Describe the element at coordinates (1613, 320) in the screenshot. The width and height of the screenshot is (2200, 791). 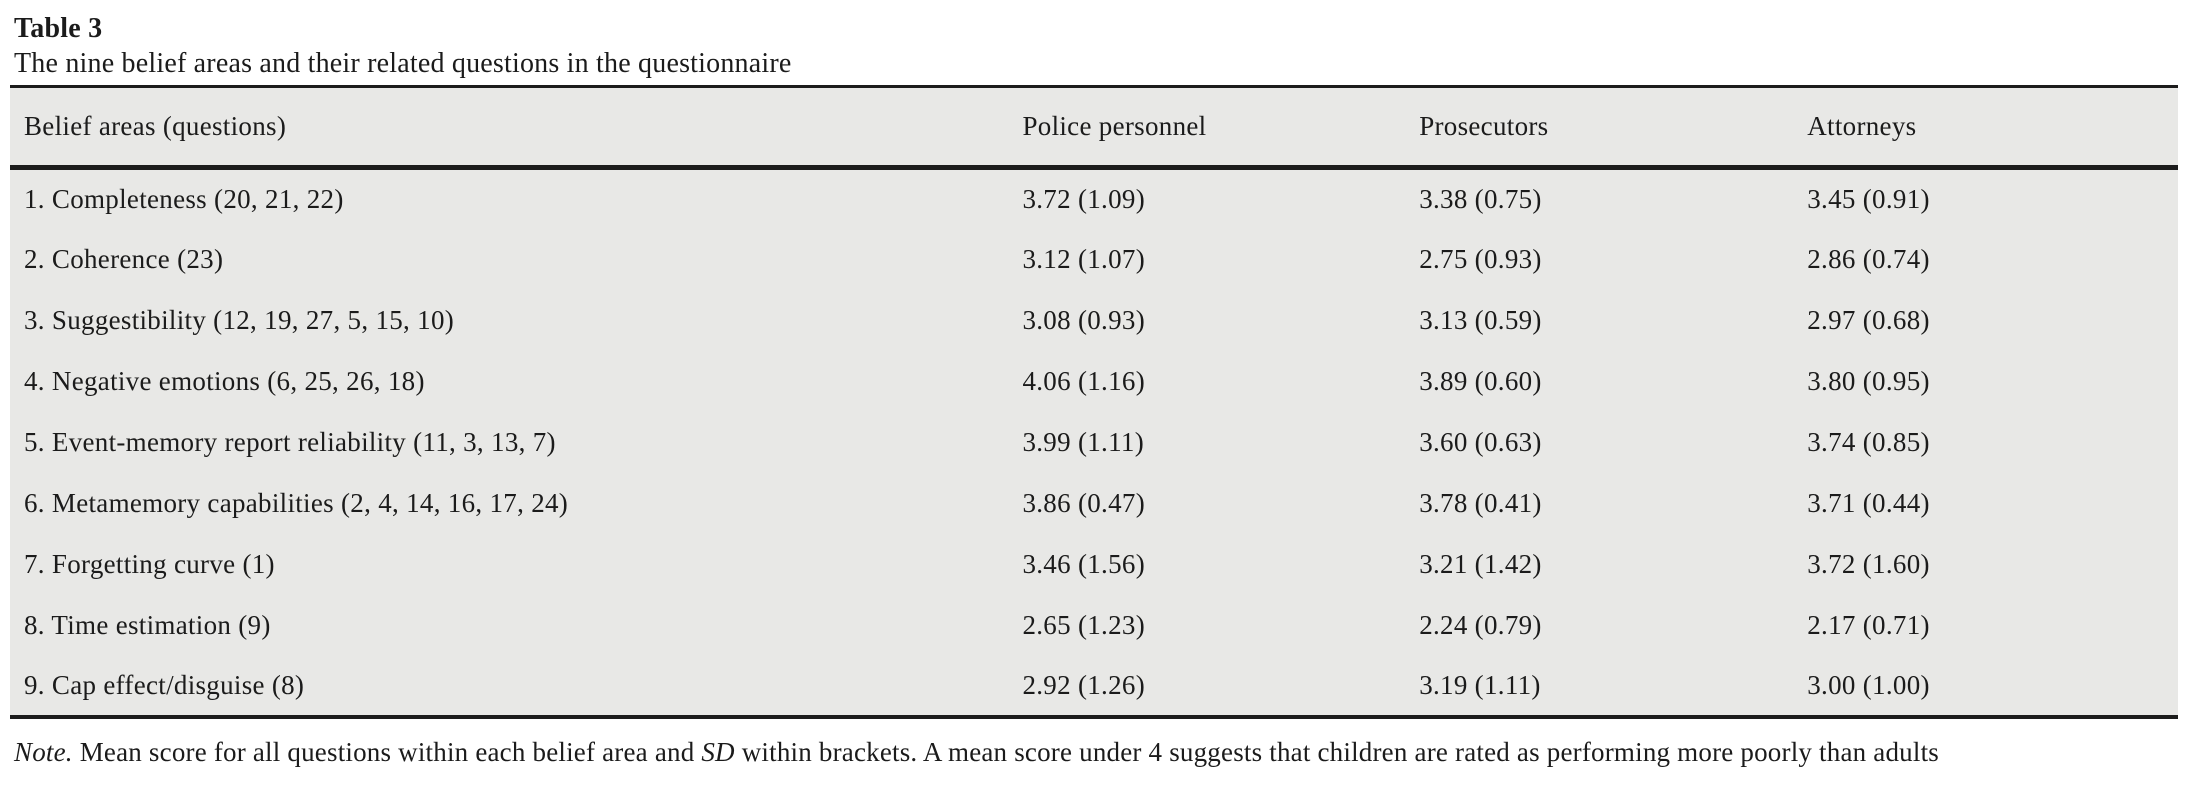
I see `cell-prosecutors-value: 3.13 (0.59)` at that location.